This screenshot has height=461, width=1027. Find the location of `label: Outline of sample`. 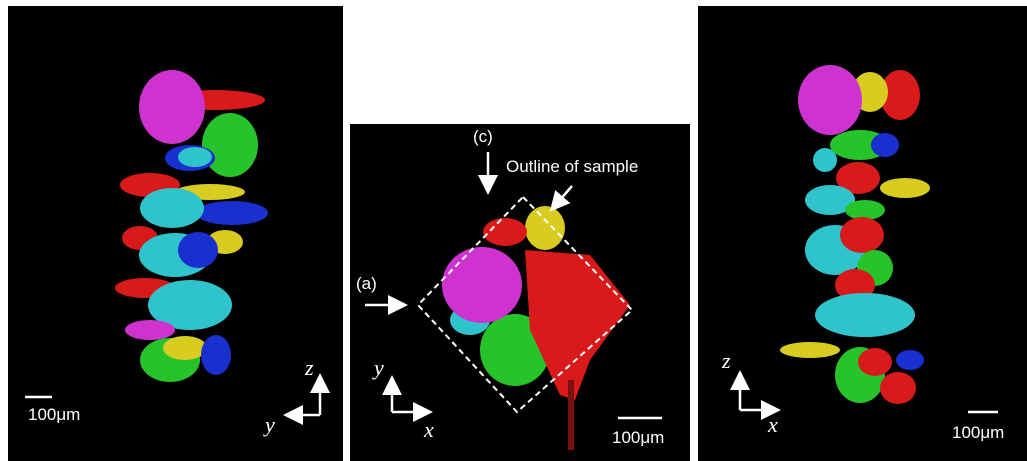

label: Outline of sample is located at coordinates (572, 166).